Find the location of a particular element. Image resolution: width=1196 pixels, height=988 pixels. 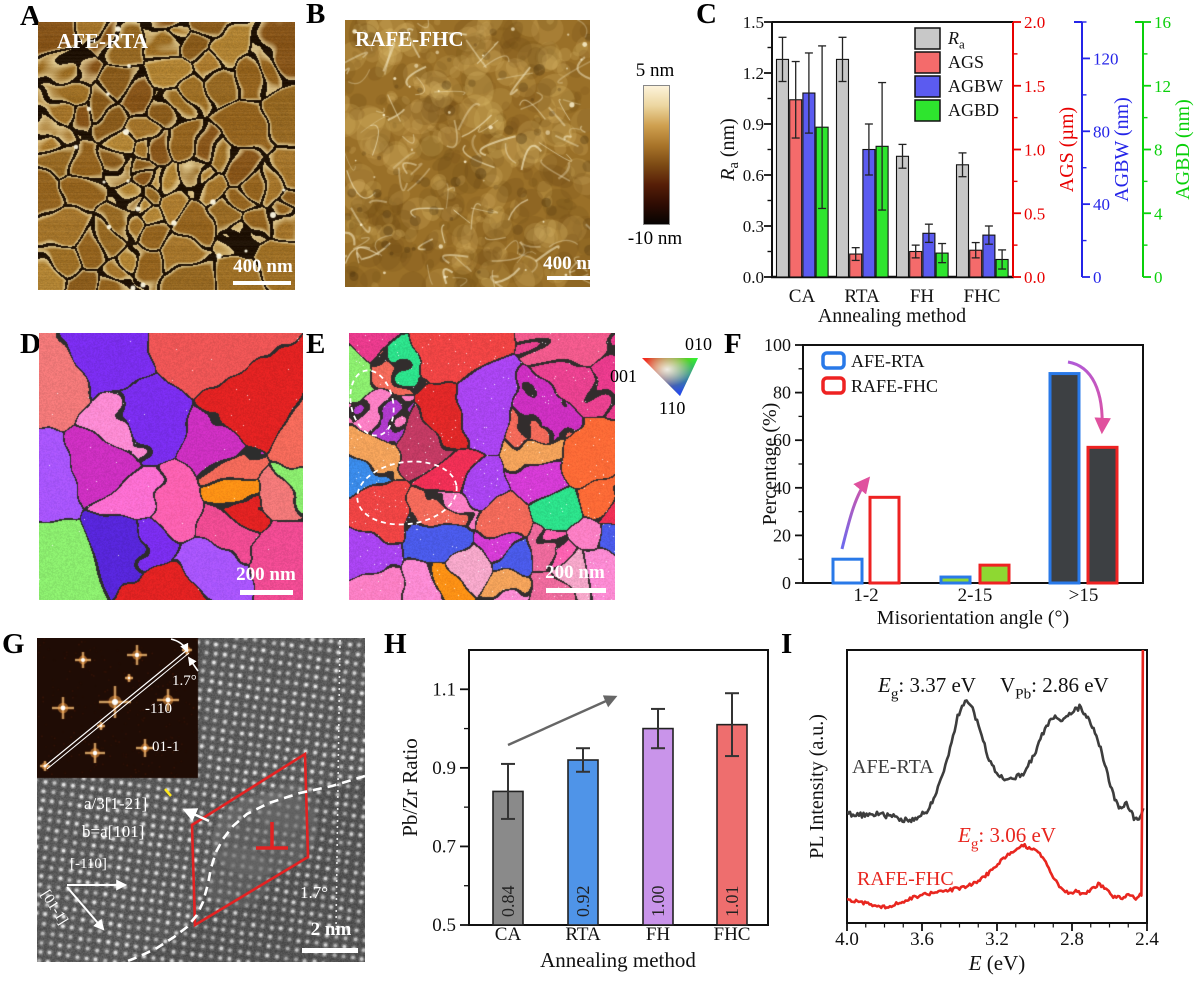

bar-FHC is located at coordinates (732, 824).